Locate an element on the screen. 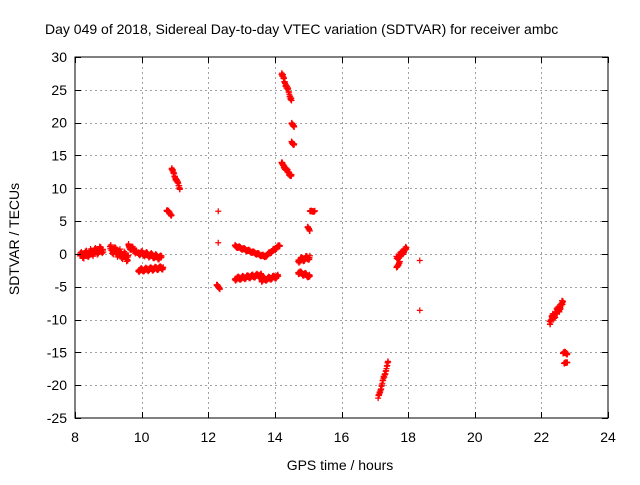 The width and height of the screenshot is (640, 485). y-tick-label: 25 is located at coordinates (59, 90).